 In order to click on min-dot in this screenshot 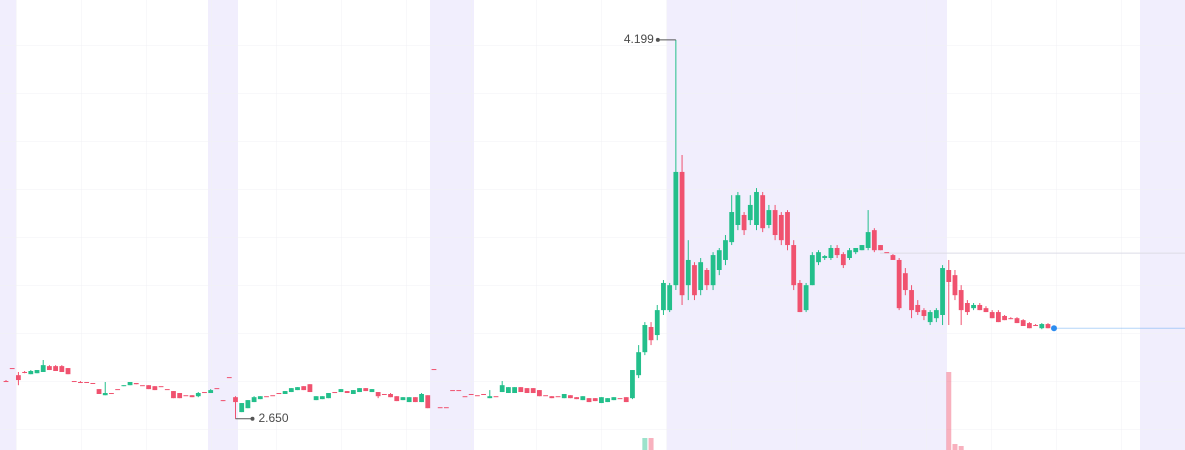, I will do `click(252, 418)`.